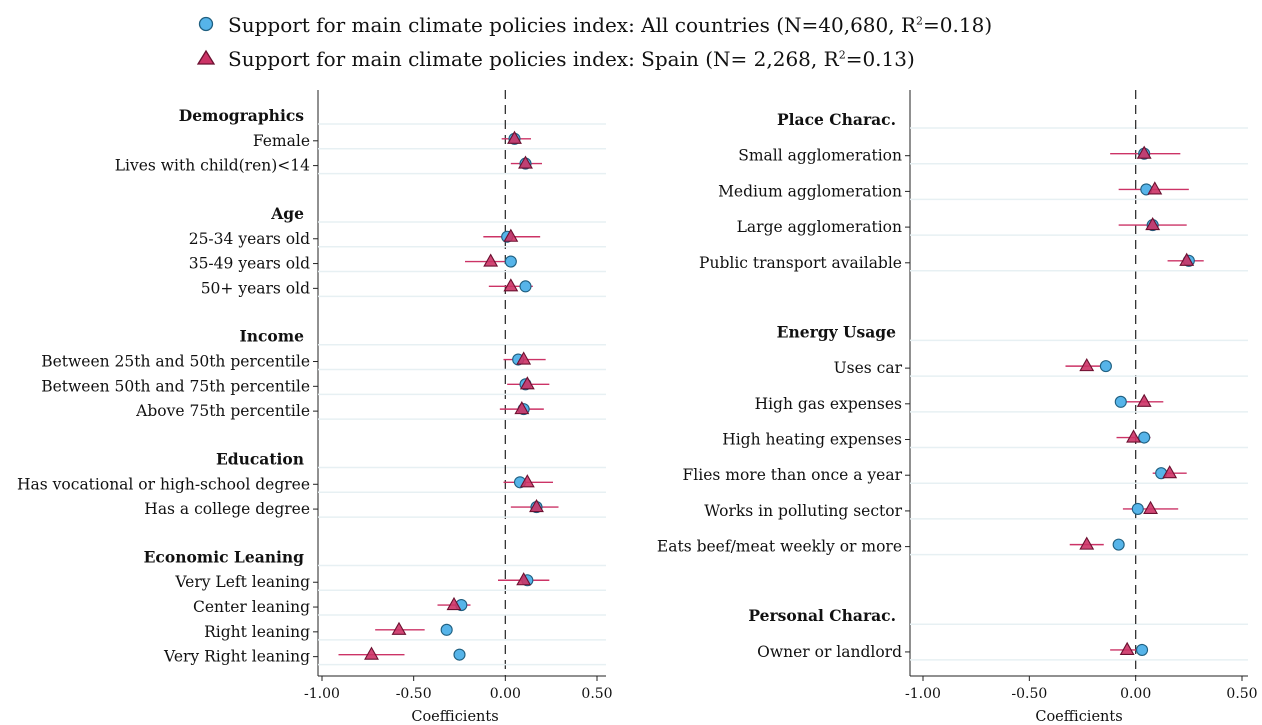  I want to click on group-label: Income, so click(271, 336).